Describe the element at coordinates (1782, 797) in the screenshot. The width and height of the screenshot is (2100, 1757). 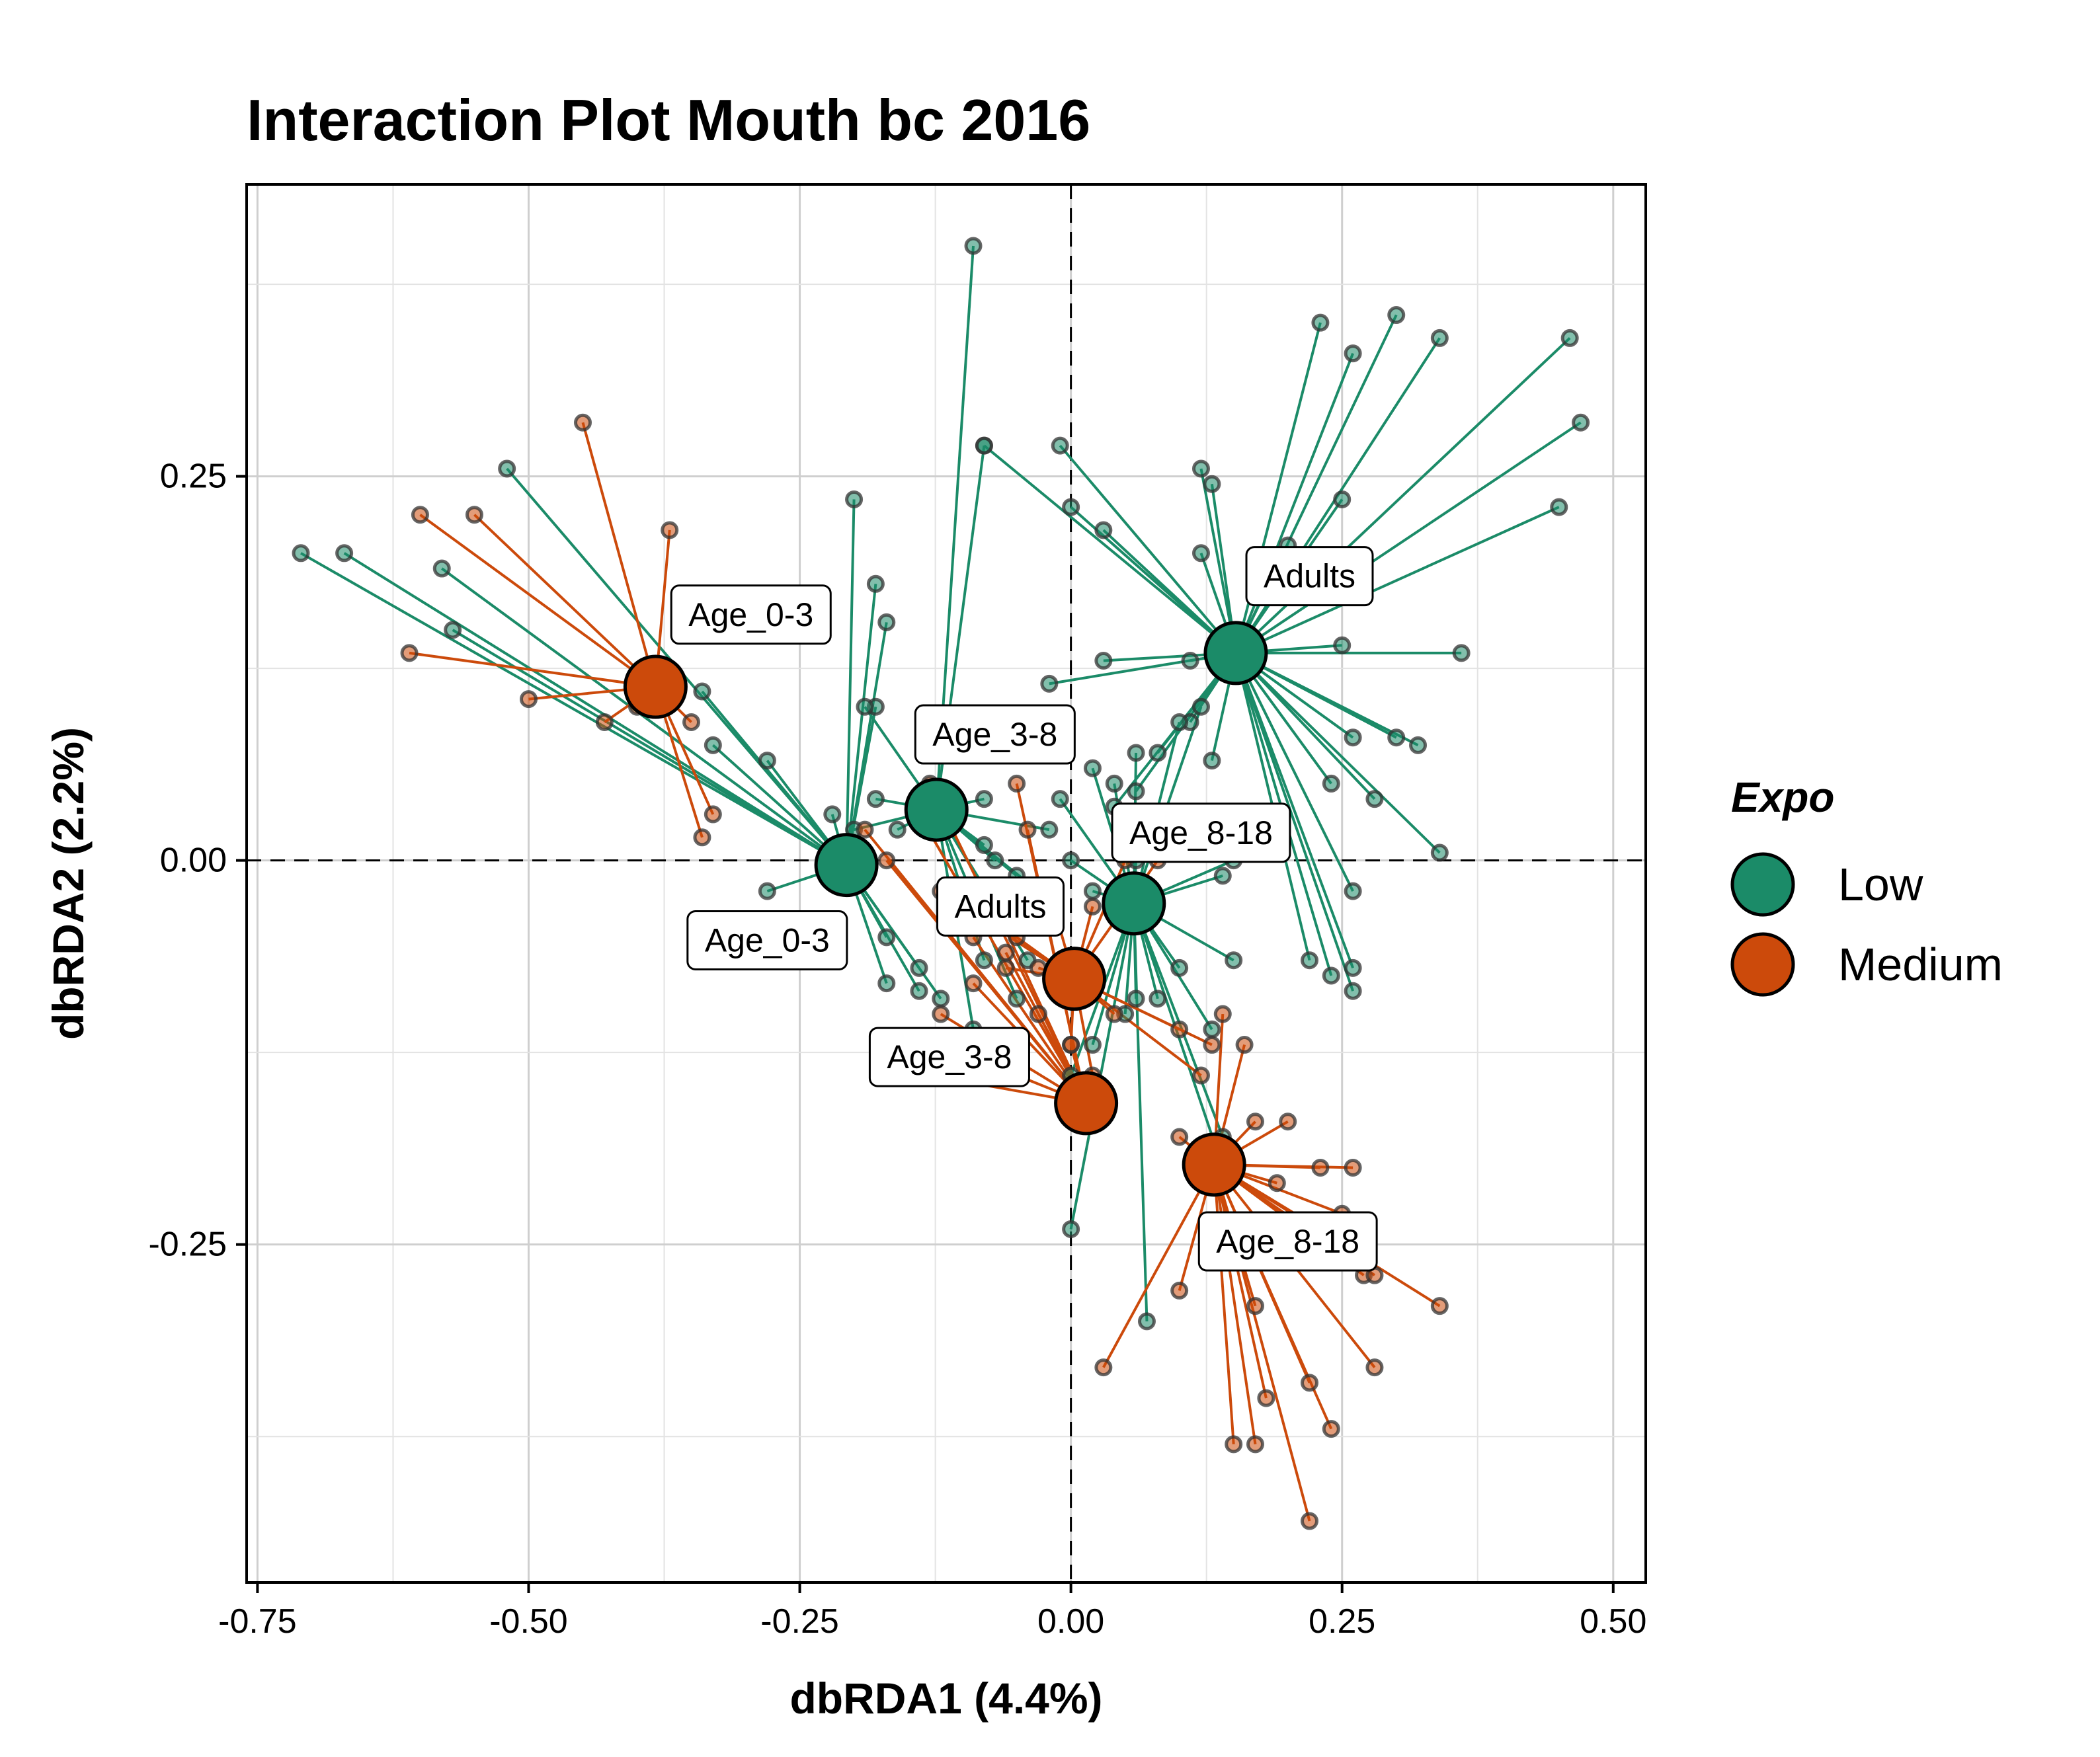
I see `legend-title: Expo` at that location.